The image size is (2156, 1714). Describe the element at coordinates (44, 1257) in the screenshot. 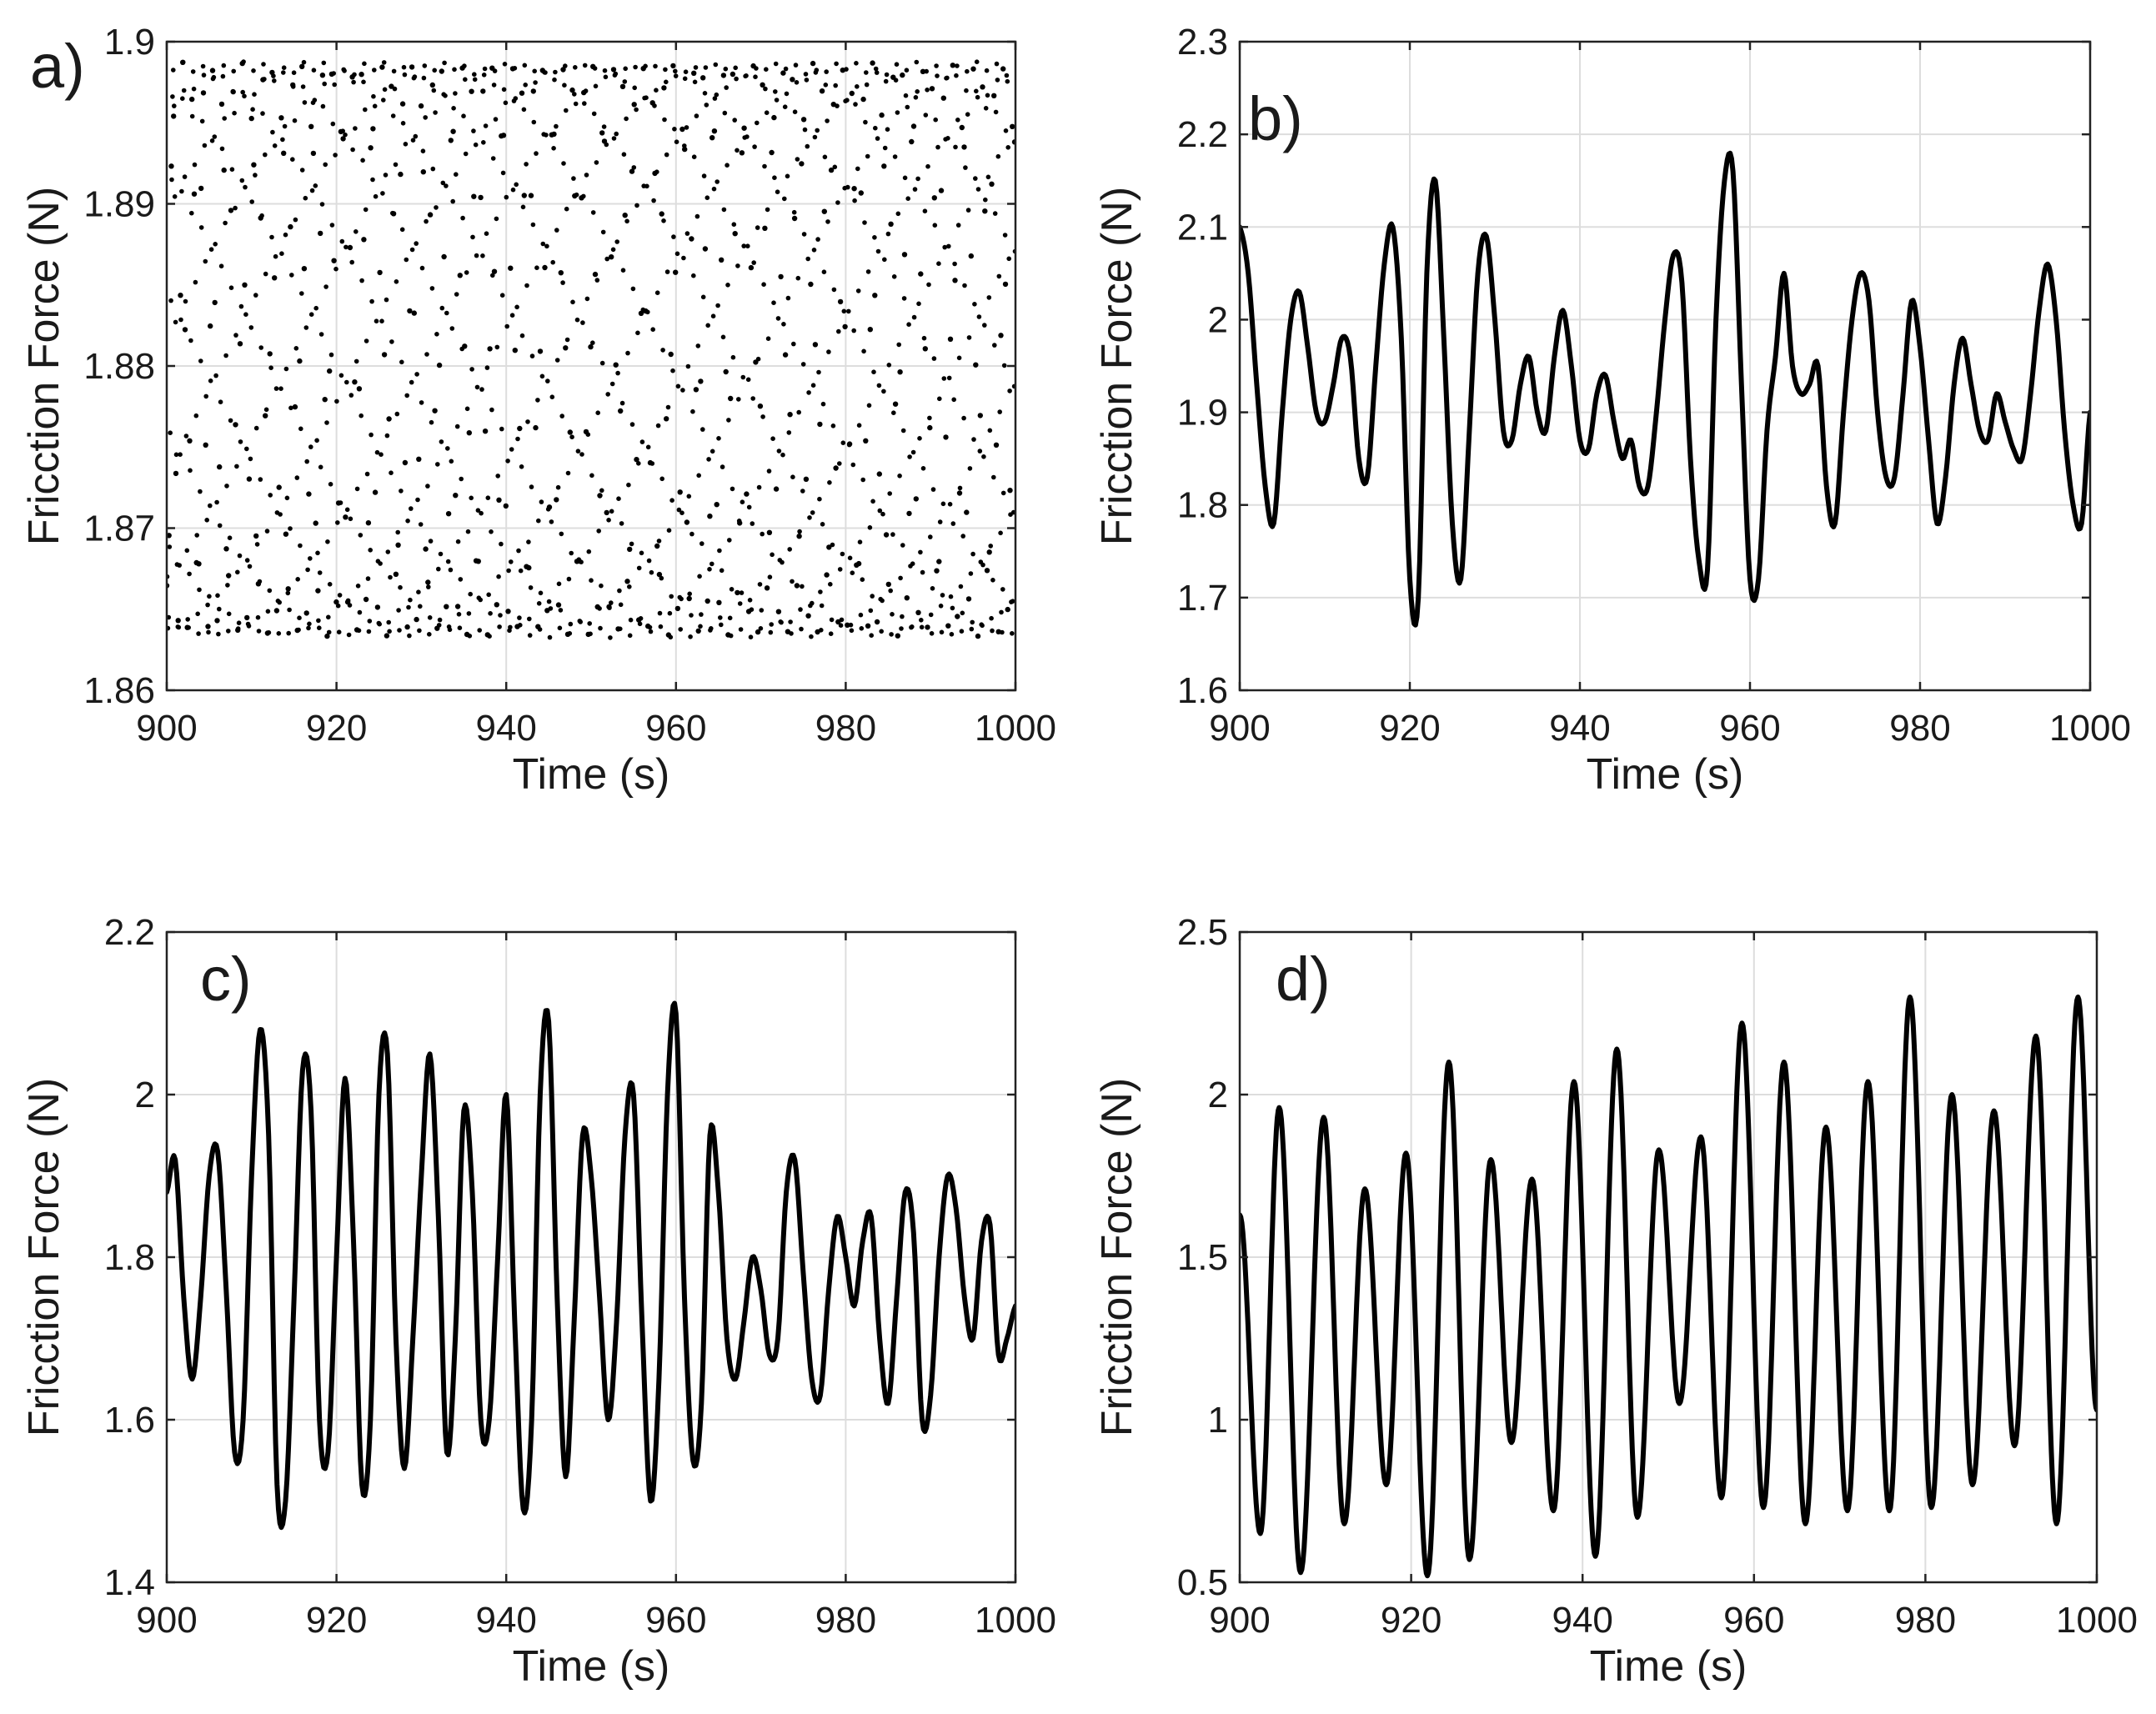

I see `panel-c-y-axis-label: Fricction Force (N)` at that location.